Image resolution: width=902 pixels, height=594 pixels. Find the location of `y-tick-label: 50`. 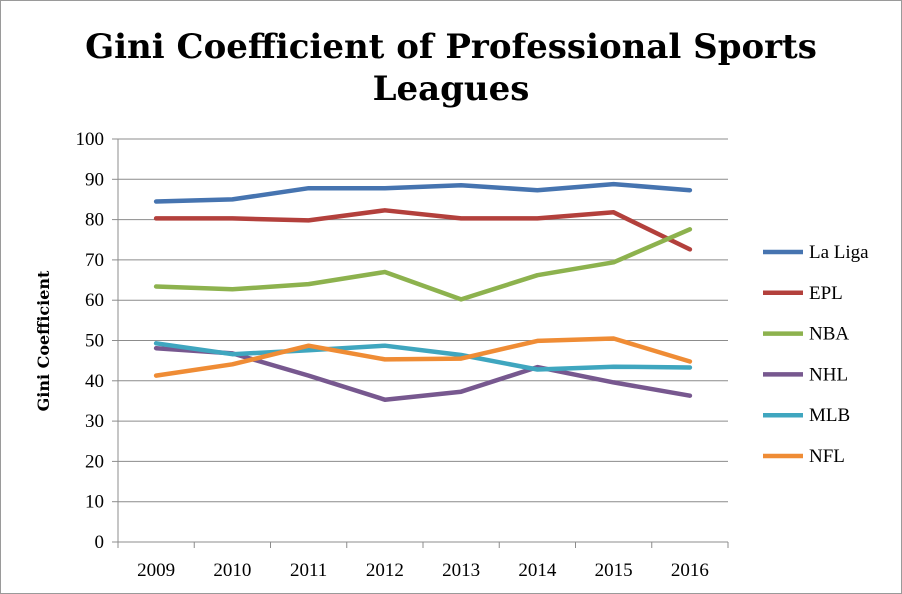

y-tick-label: 50 is located at coordinates (94, 341).